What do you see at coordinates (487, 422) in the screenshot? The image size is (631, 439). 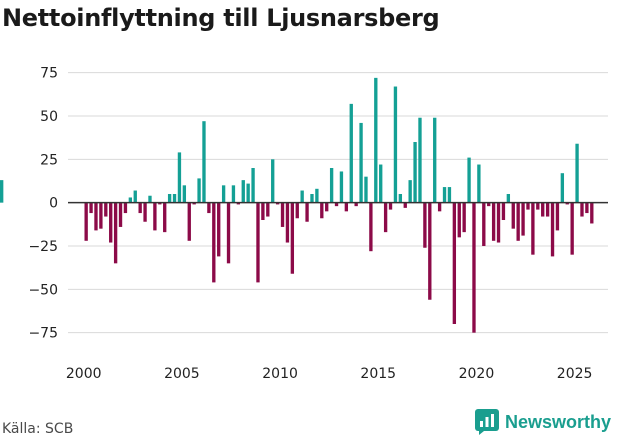 I see `bar-chart-icon` at bounding box center [487, 422].